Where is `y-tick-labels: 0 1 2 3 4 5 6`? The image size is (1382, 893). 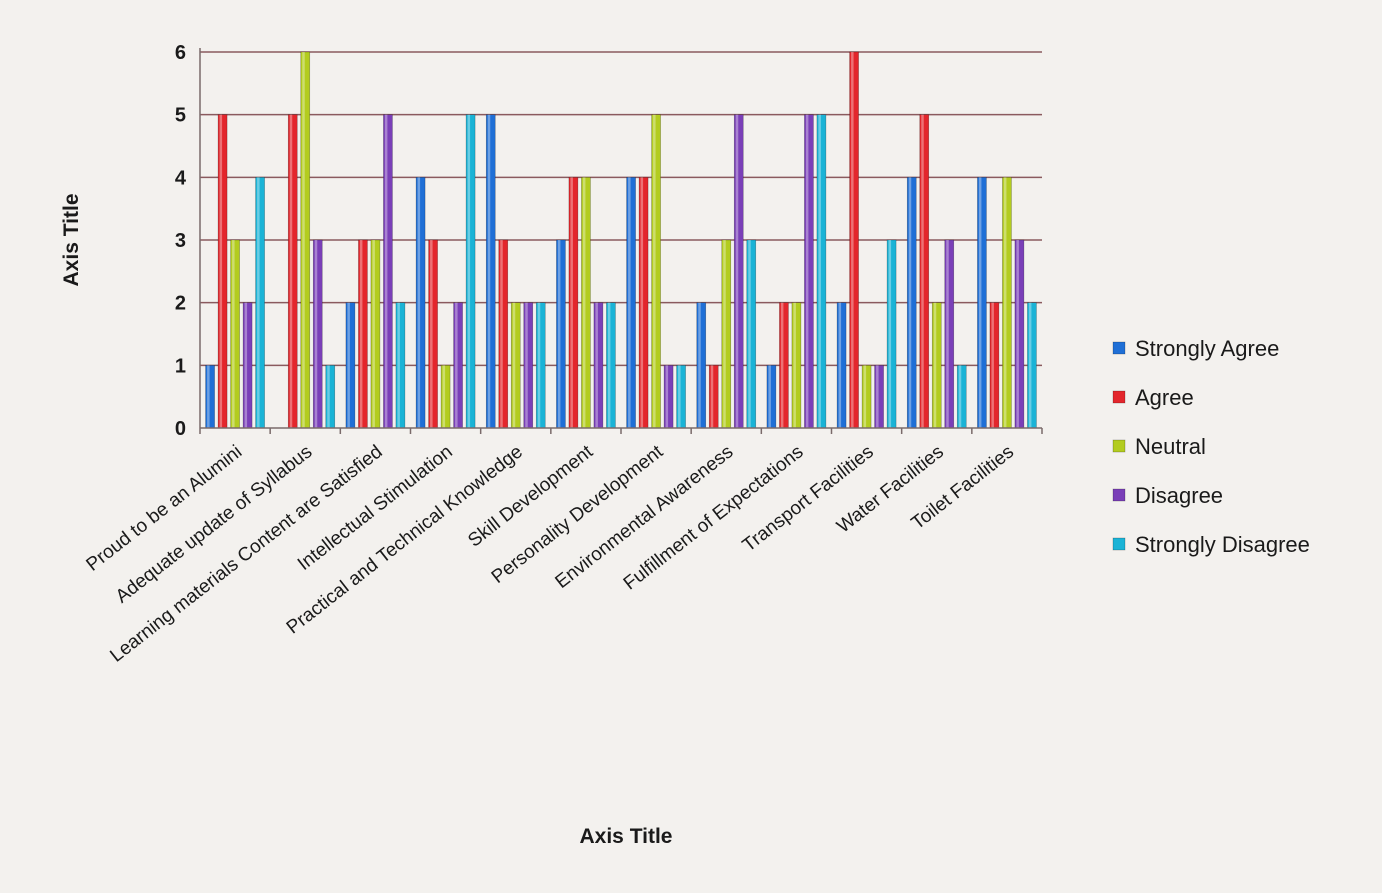
y-tick-labels: 0 1 2 3 4 5 6 is located at coordinates (181, 241).